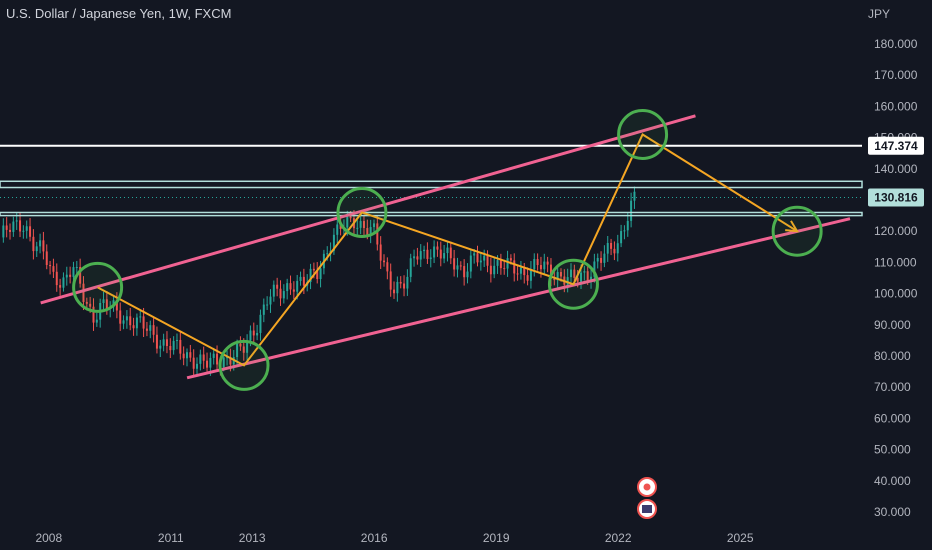 This screenshot has width=932, height=550. Describe the element at coordinates (740, 538) in the screenshot. I see `x-tick-label: 2025` at that location.